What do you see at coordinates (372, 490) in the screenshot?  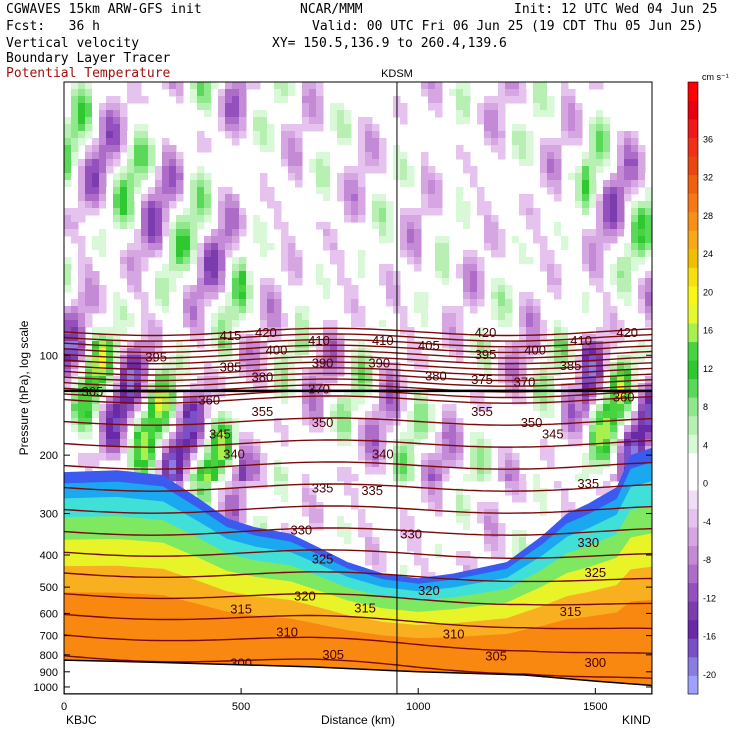 I see `isentrope-label: 335` at bounding box center [372, 490].